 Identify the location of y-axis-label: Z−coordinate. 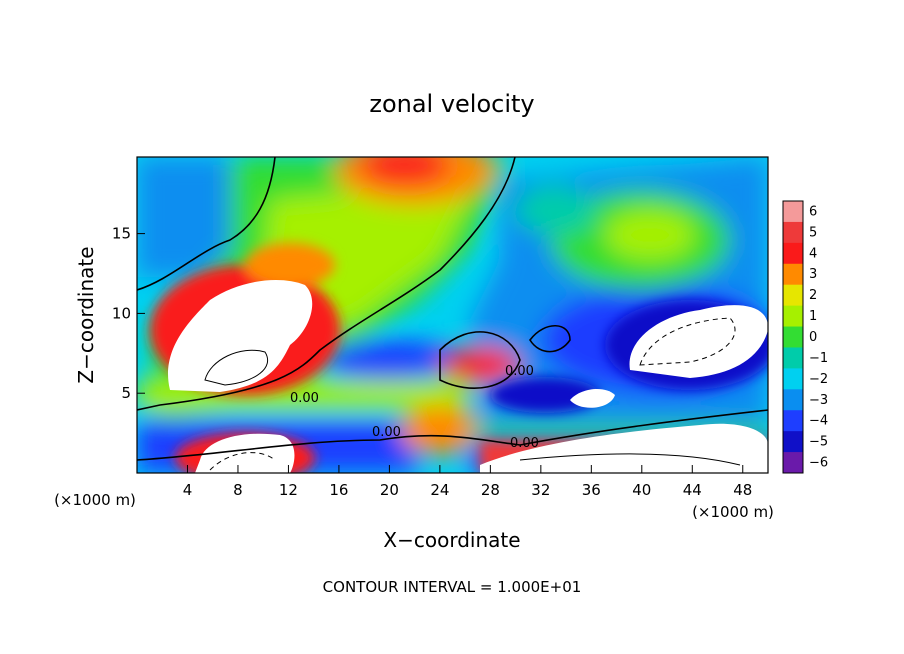
(86, 314).